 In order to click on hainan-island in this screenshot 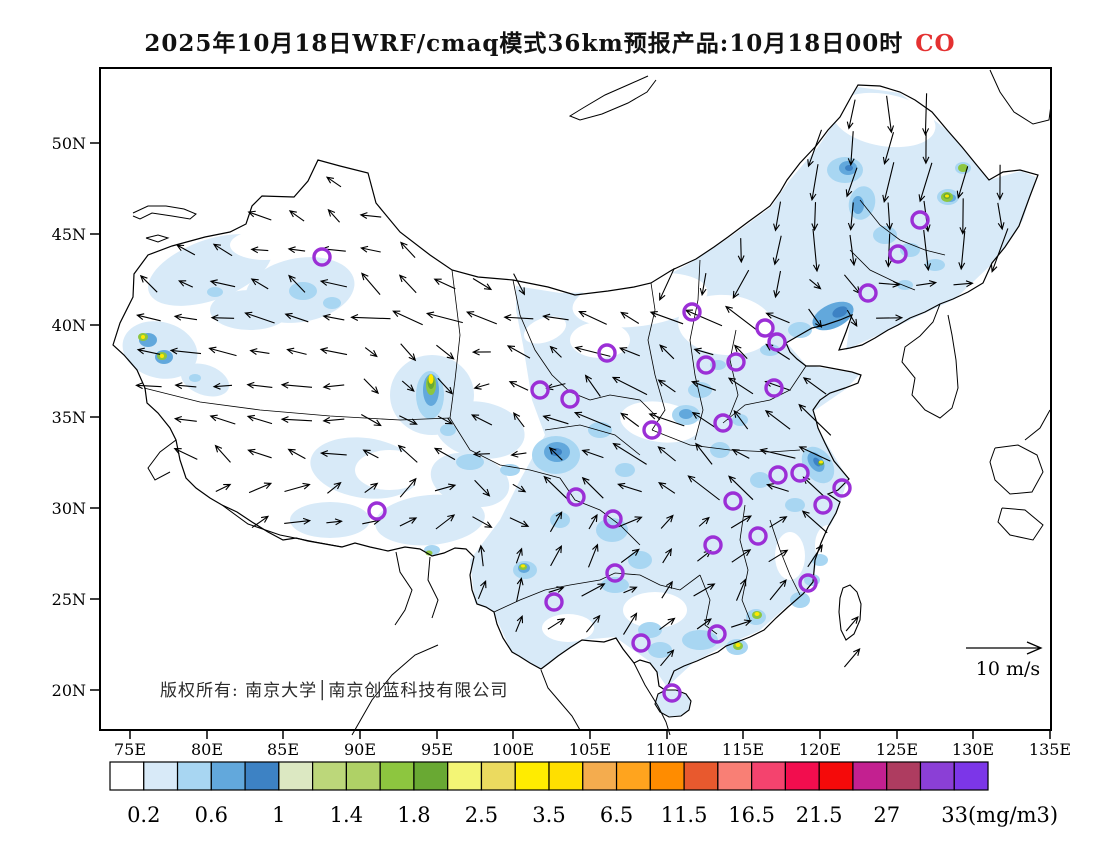, I will do `click(673, 703)`.